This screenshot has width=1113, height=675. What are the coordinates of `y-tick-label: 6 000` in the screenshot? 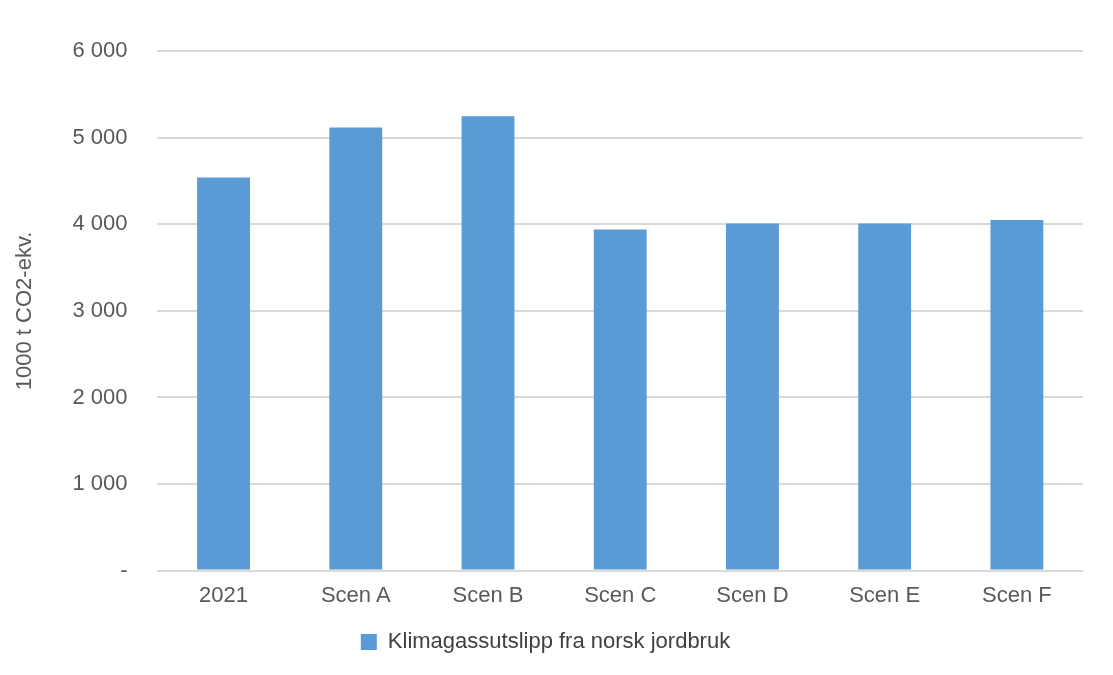 It's located at (100, 50).